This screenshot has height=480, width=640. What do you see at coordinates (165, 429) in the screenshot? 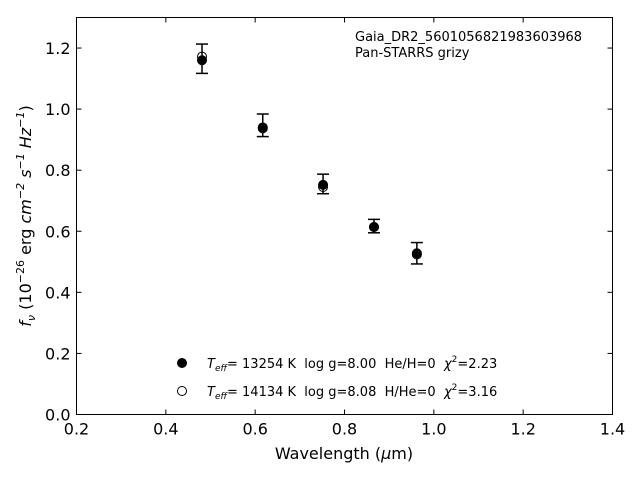
I see `x-tick-label: 0.4` at bounding box center [165, 429].